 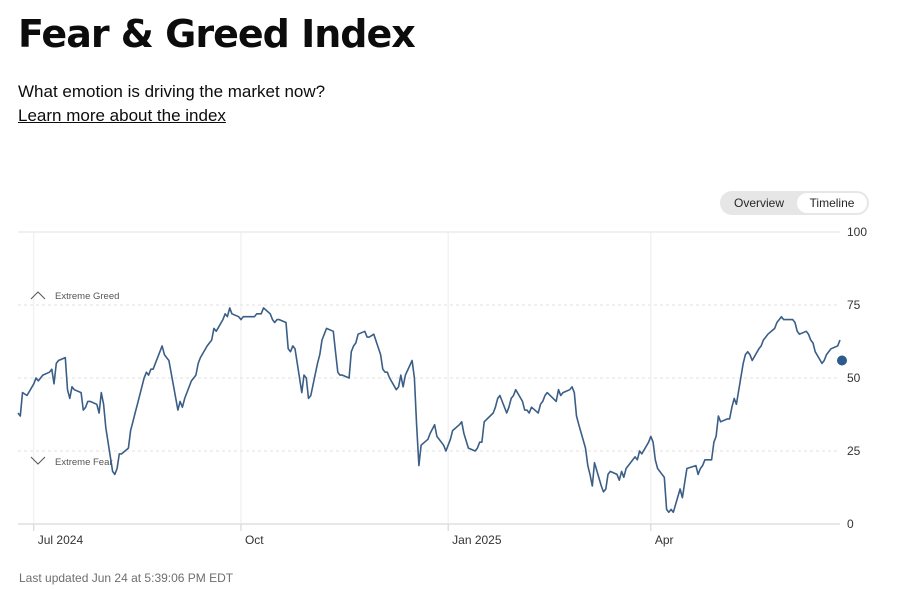 What do you see at coordinates (61, 540) in the screenshot?
I see `x-tick-label: Jul 2024` at bounding box center [61, 540].